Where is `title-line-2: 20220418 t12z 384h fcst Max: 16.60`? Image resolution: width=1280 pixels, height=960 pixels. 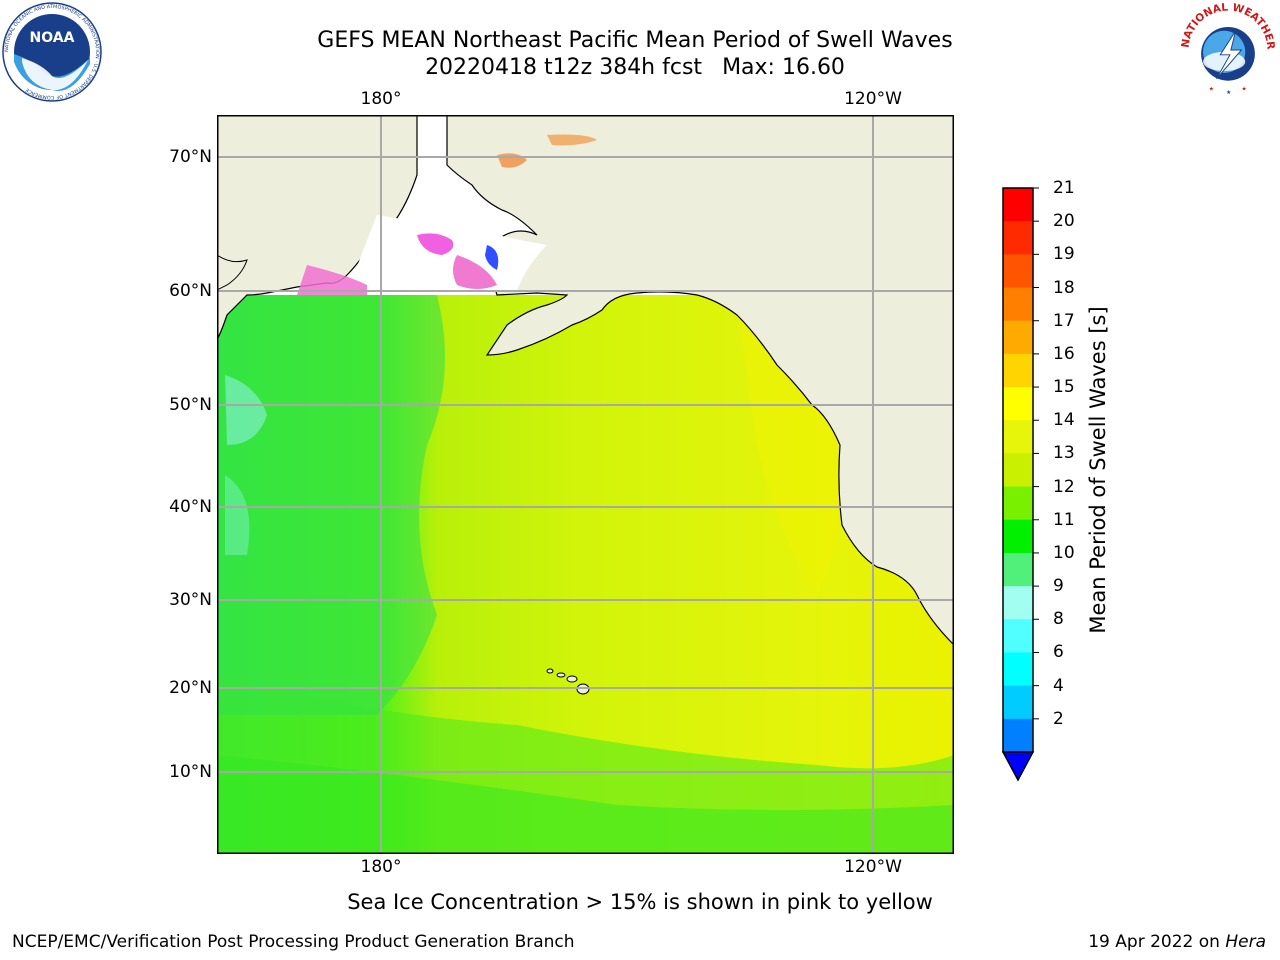 title-line-2: 20220418 t12z 384h fcst Max: 16.60 is located at coordinates (635, 67).